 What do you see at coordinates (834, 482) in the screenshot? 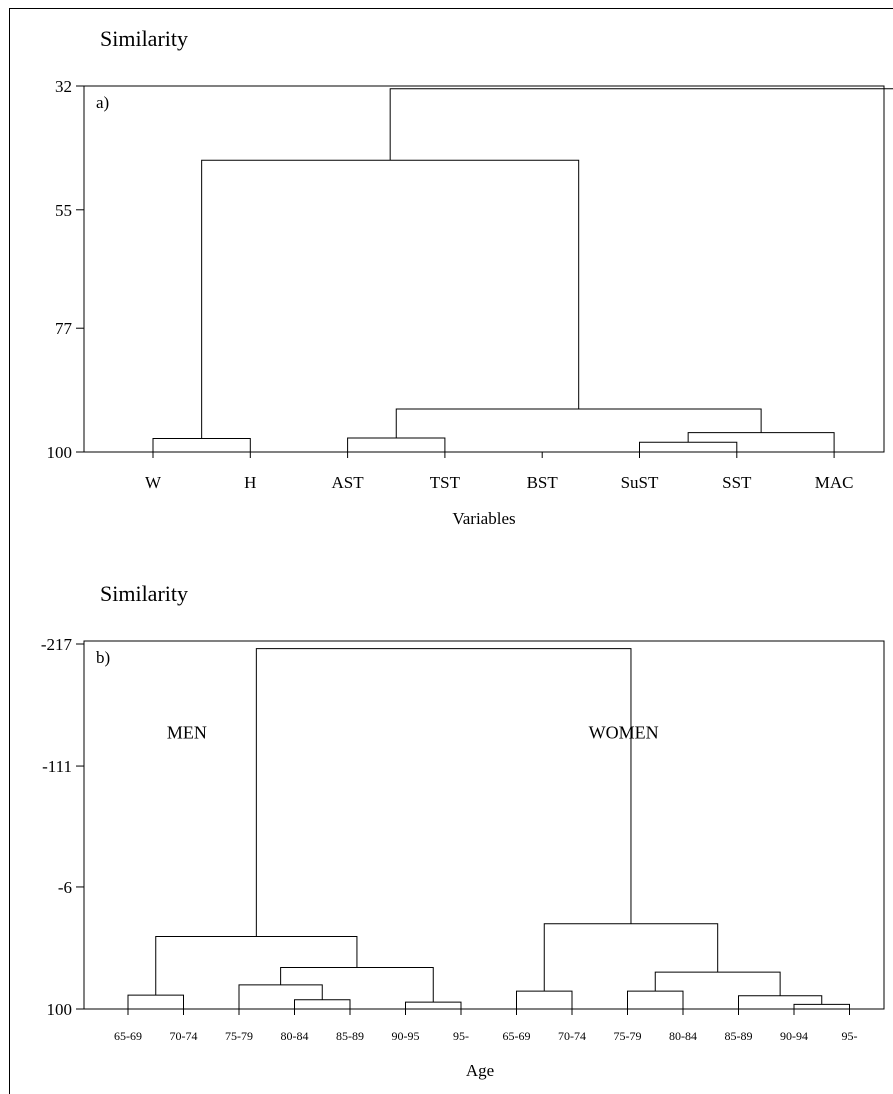
I see `leaf-label: MAC` at bounding box center [834, 482].